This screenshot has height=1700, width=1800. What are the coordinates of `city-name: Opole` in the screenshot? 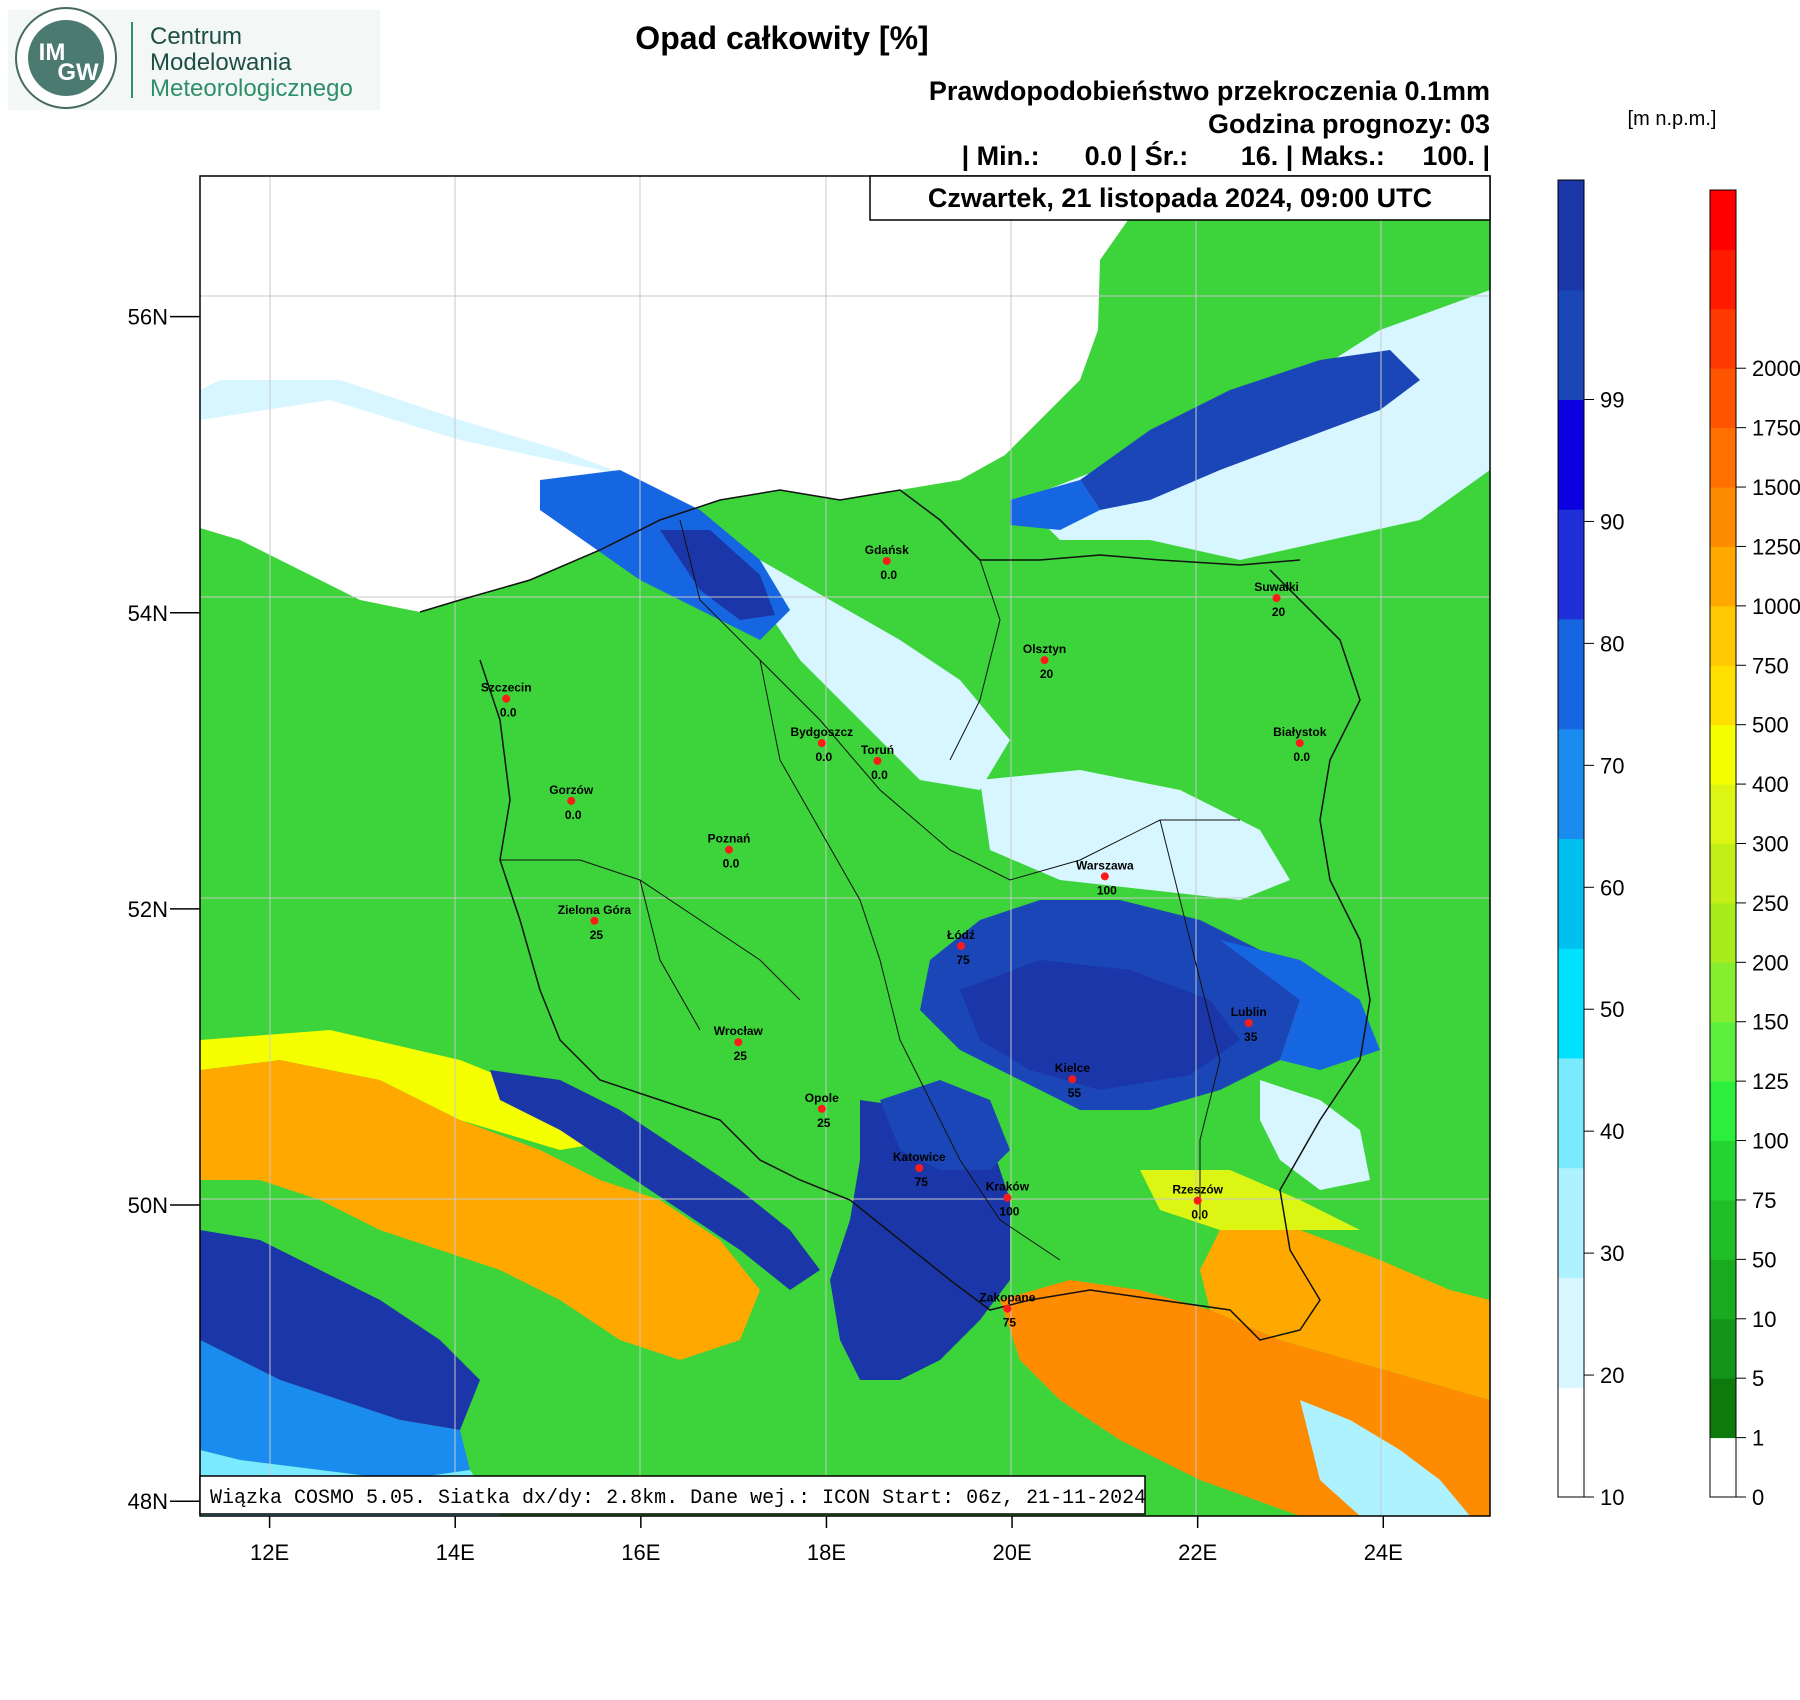 It's located at (822, 1098).